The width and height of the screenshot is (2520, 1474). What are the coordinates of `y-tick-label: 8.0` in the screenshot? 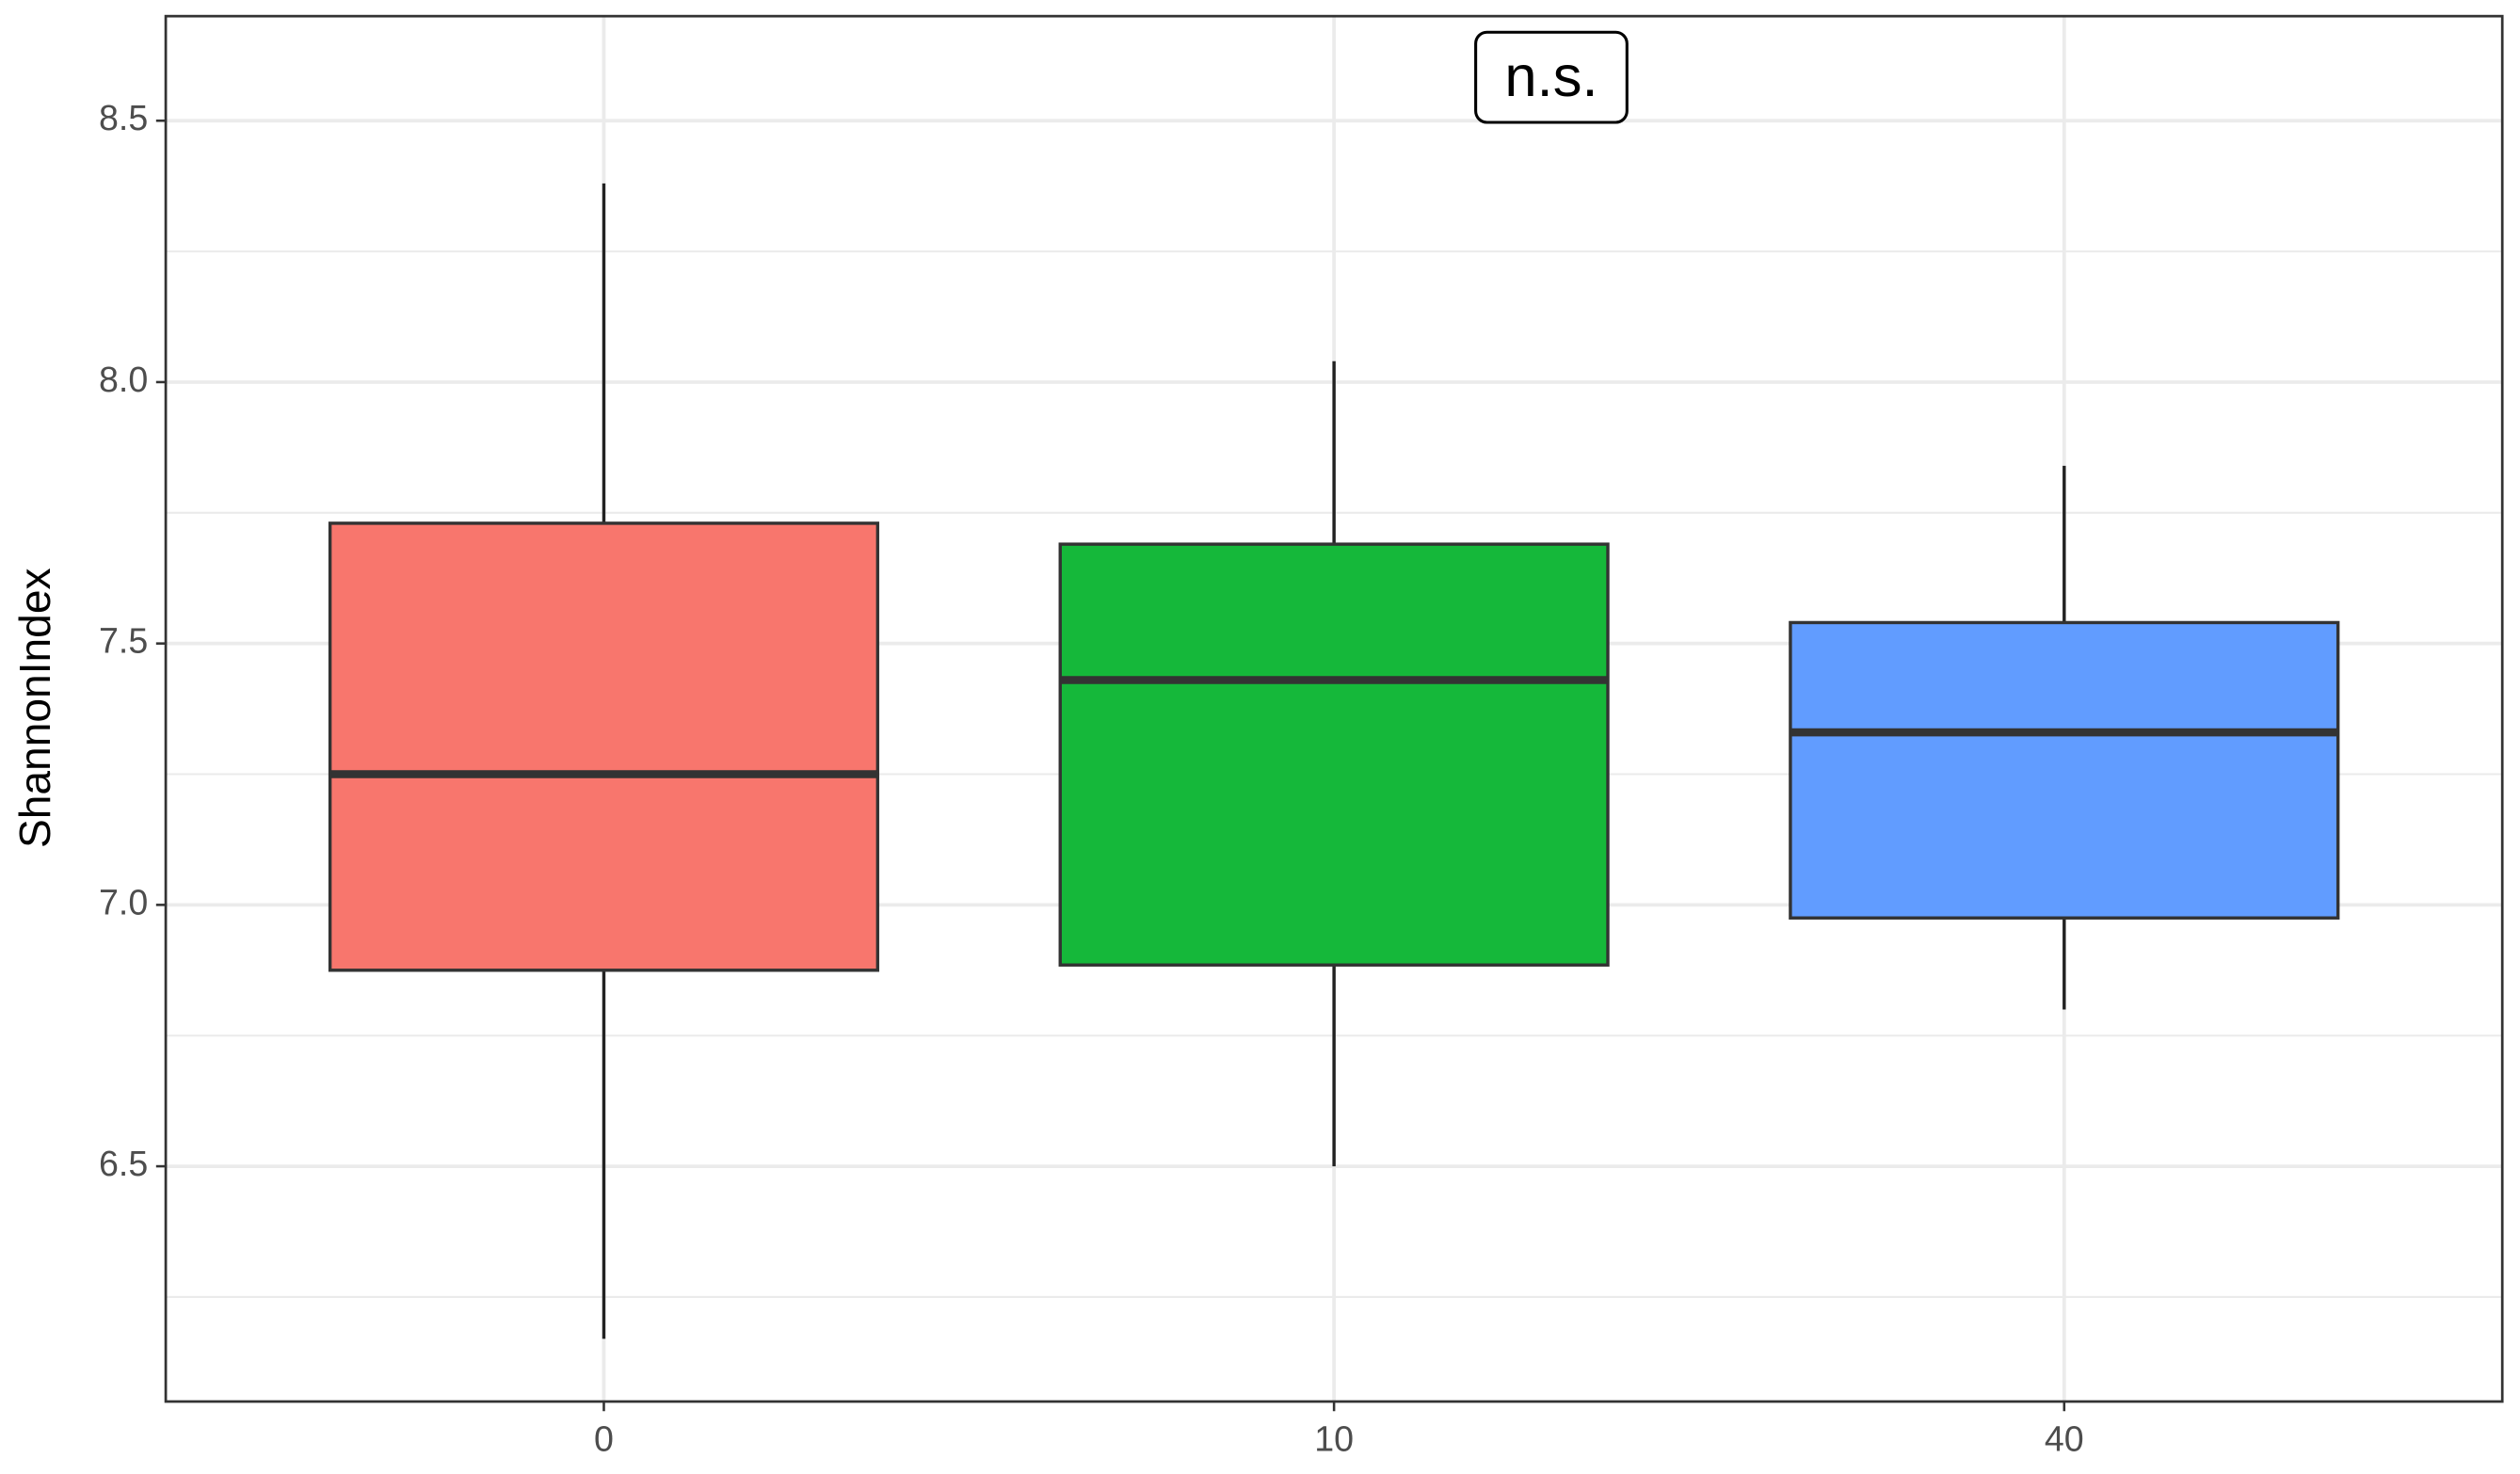 It's located at (123, 379).